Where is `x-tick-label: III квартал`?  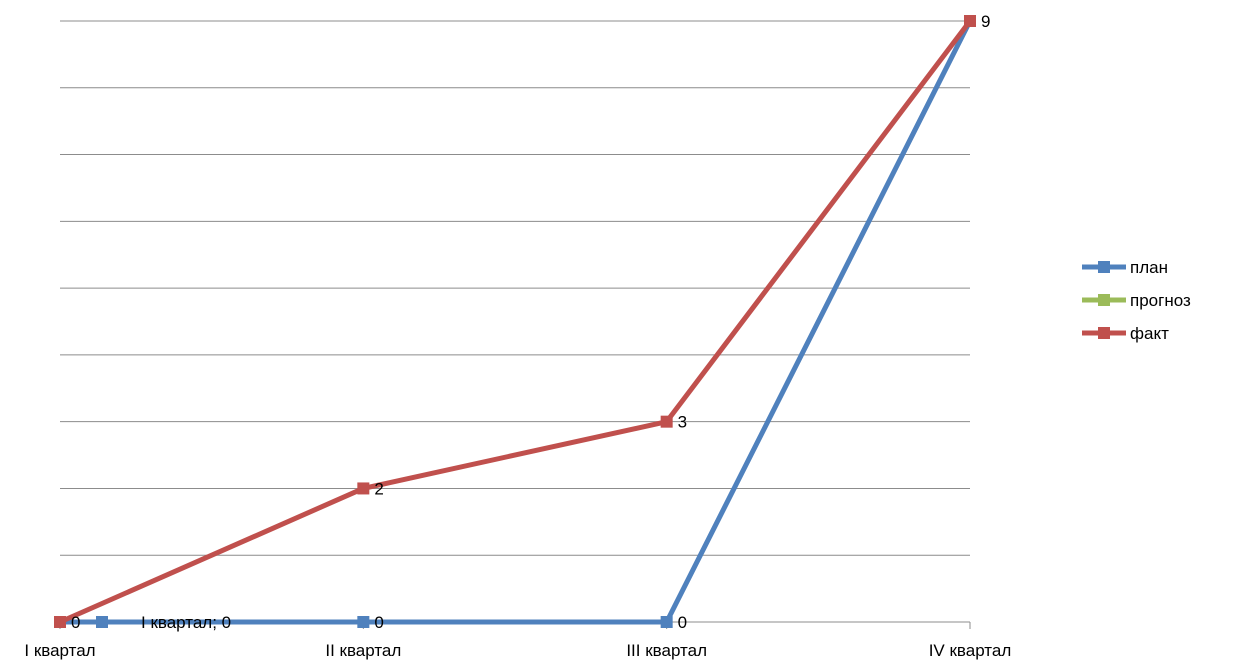
x-tick-label: III квартал is located at coordinates (666, 650).